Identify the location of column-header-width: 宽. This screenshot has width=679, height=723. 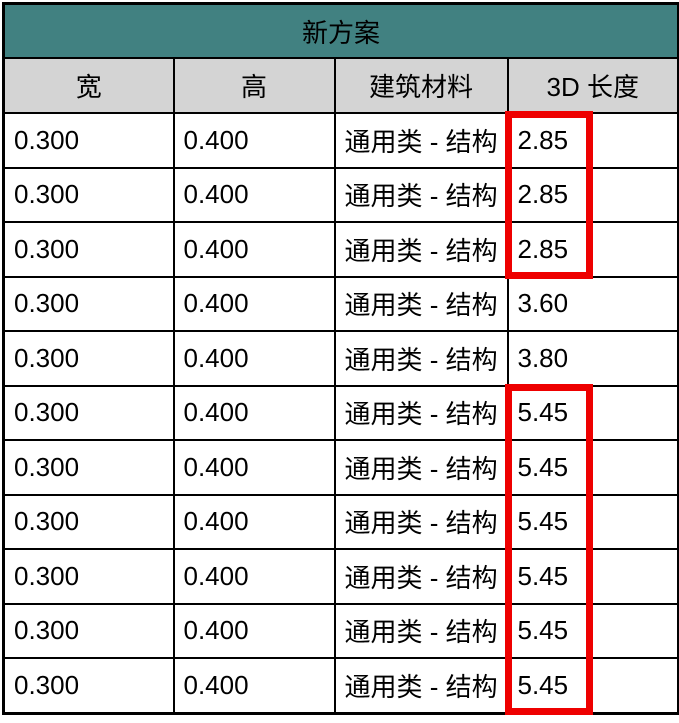
(88, 85).